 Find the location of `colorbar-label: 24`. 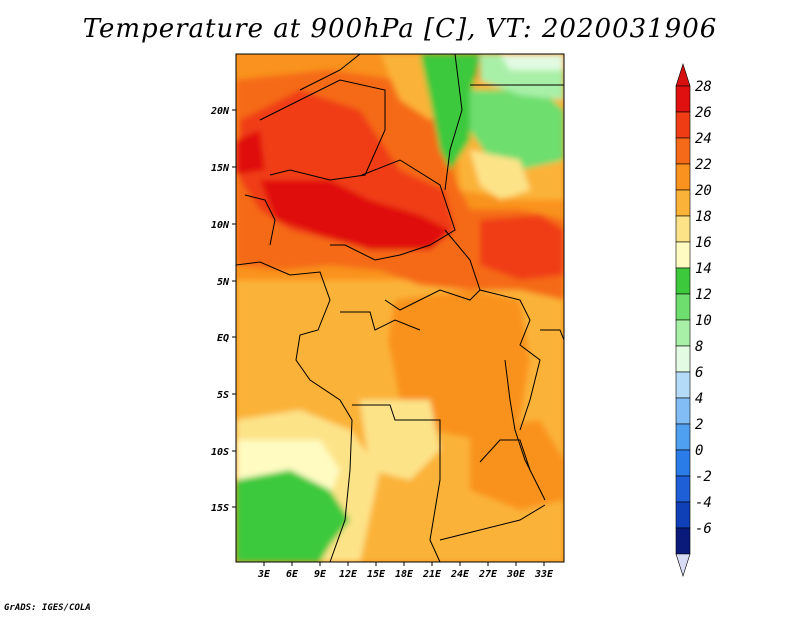

colorbar-label: 24 is located at coordinates (703, 139).